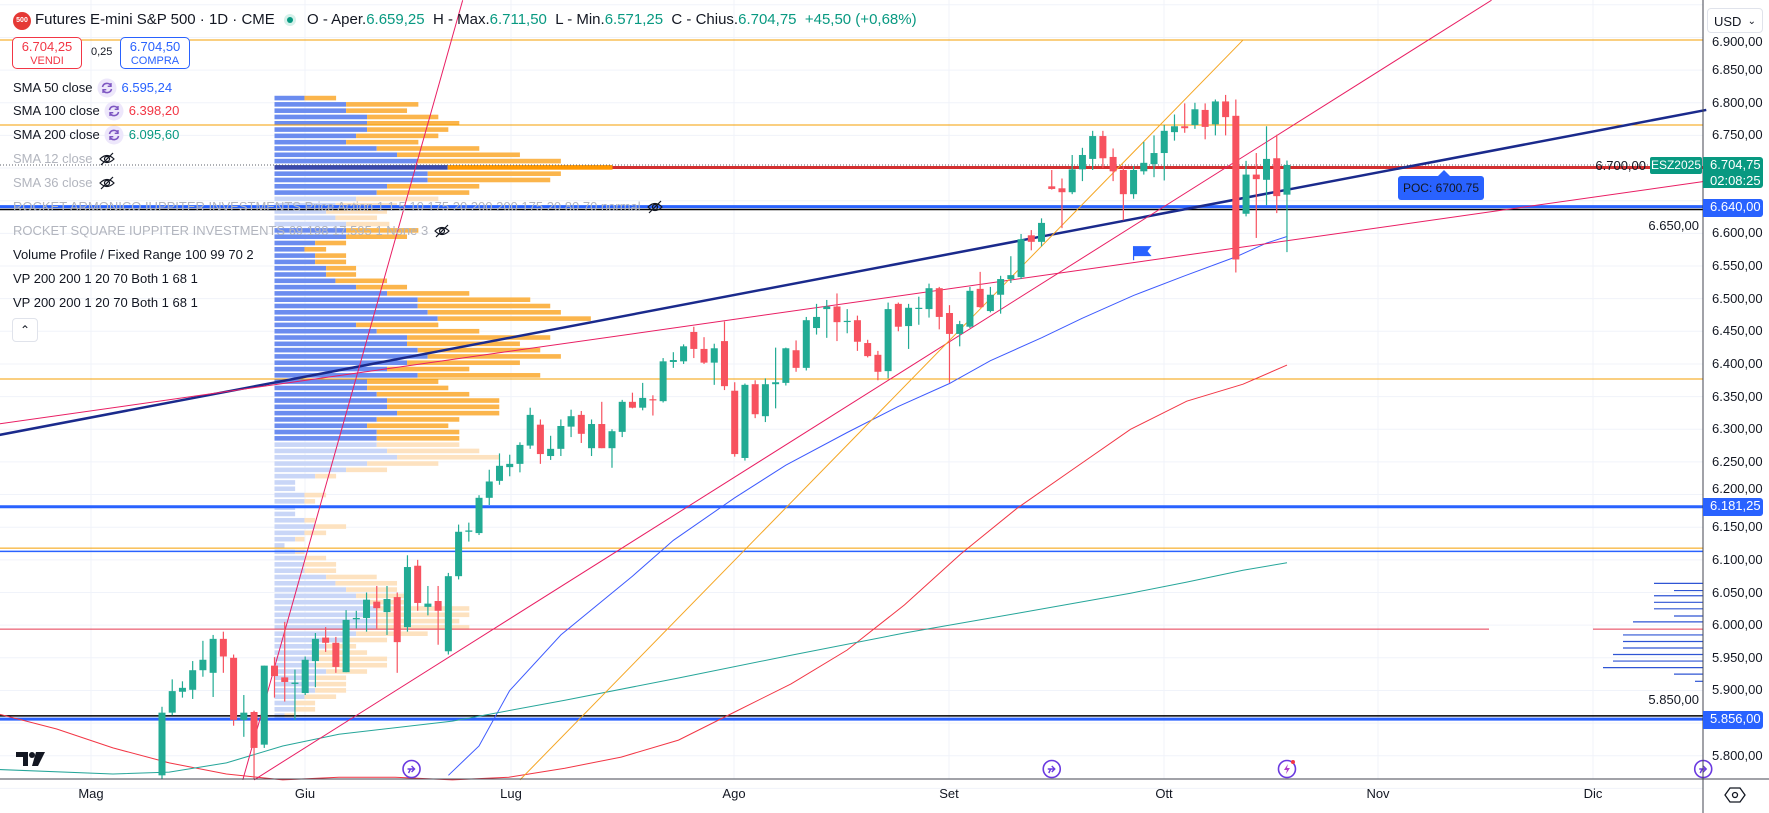 The image size is (1769, 813). What do you see at coordinates (1735, 797) in the screenshot?
I see `settings-gear-icon` at bounding box center [1735, 797].